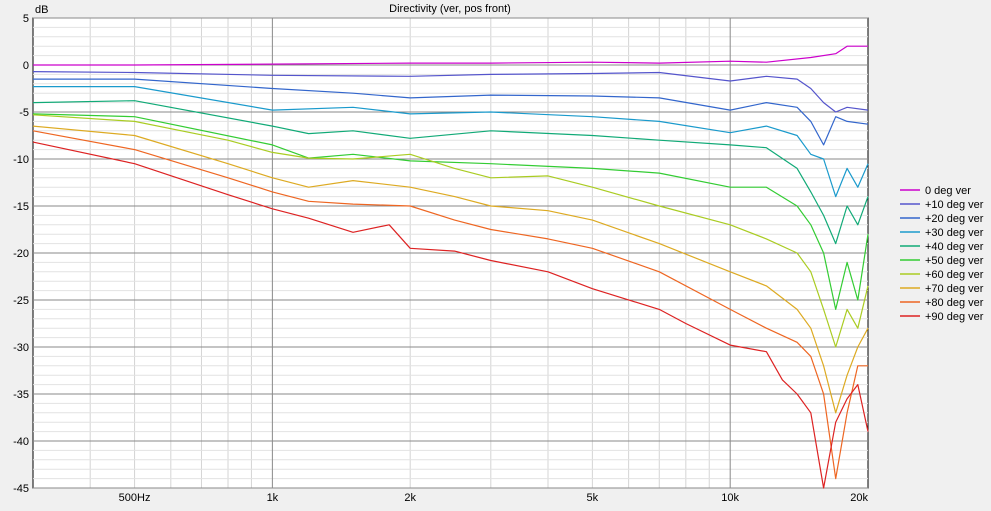  I want to click on y-tick-label: -25, so click(21, 301).